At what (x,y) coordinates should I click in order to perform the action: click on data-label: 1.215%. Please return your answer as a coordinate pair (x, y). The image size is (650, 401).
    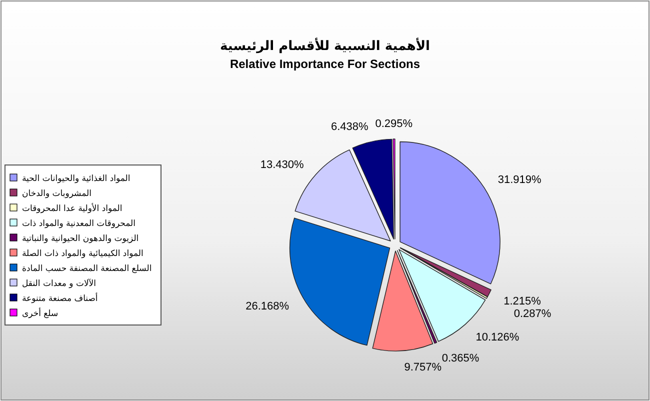
    Looking at the image, I should click on (523, 301).